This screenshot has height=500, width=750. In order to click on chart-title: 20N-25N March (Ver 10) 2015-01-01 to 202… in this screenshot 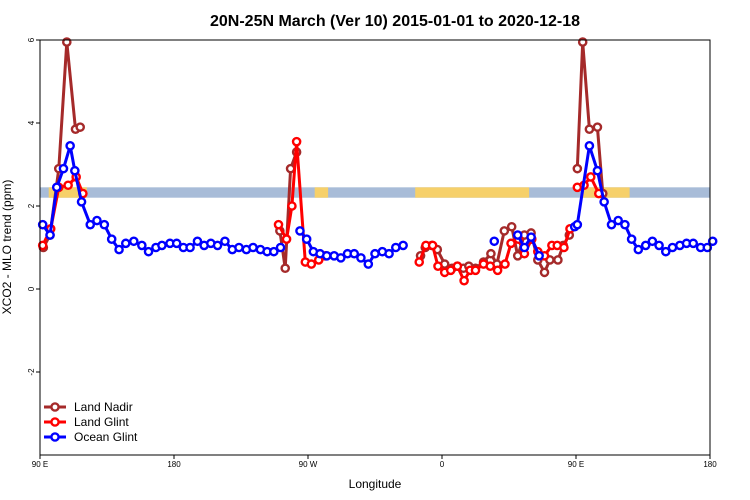, I will do `click(395, 21)`.